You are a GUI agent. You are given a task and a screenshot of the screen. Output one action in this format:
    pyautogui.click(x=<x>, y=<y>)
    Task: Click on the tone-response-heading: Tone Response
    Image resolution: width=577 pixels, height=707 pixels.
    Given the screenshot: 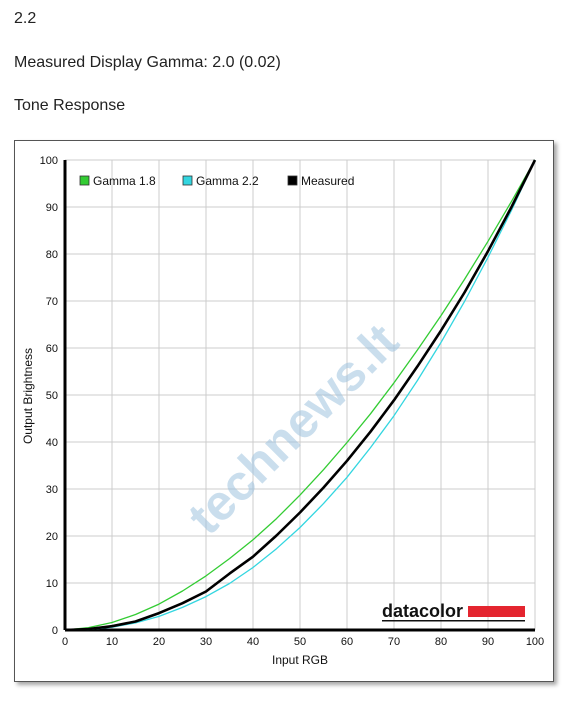 What is the action you would take?
    pyautogui.click(x=70, y=105)
    